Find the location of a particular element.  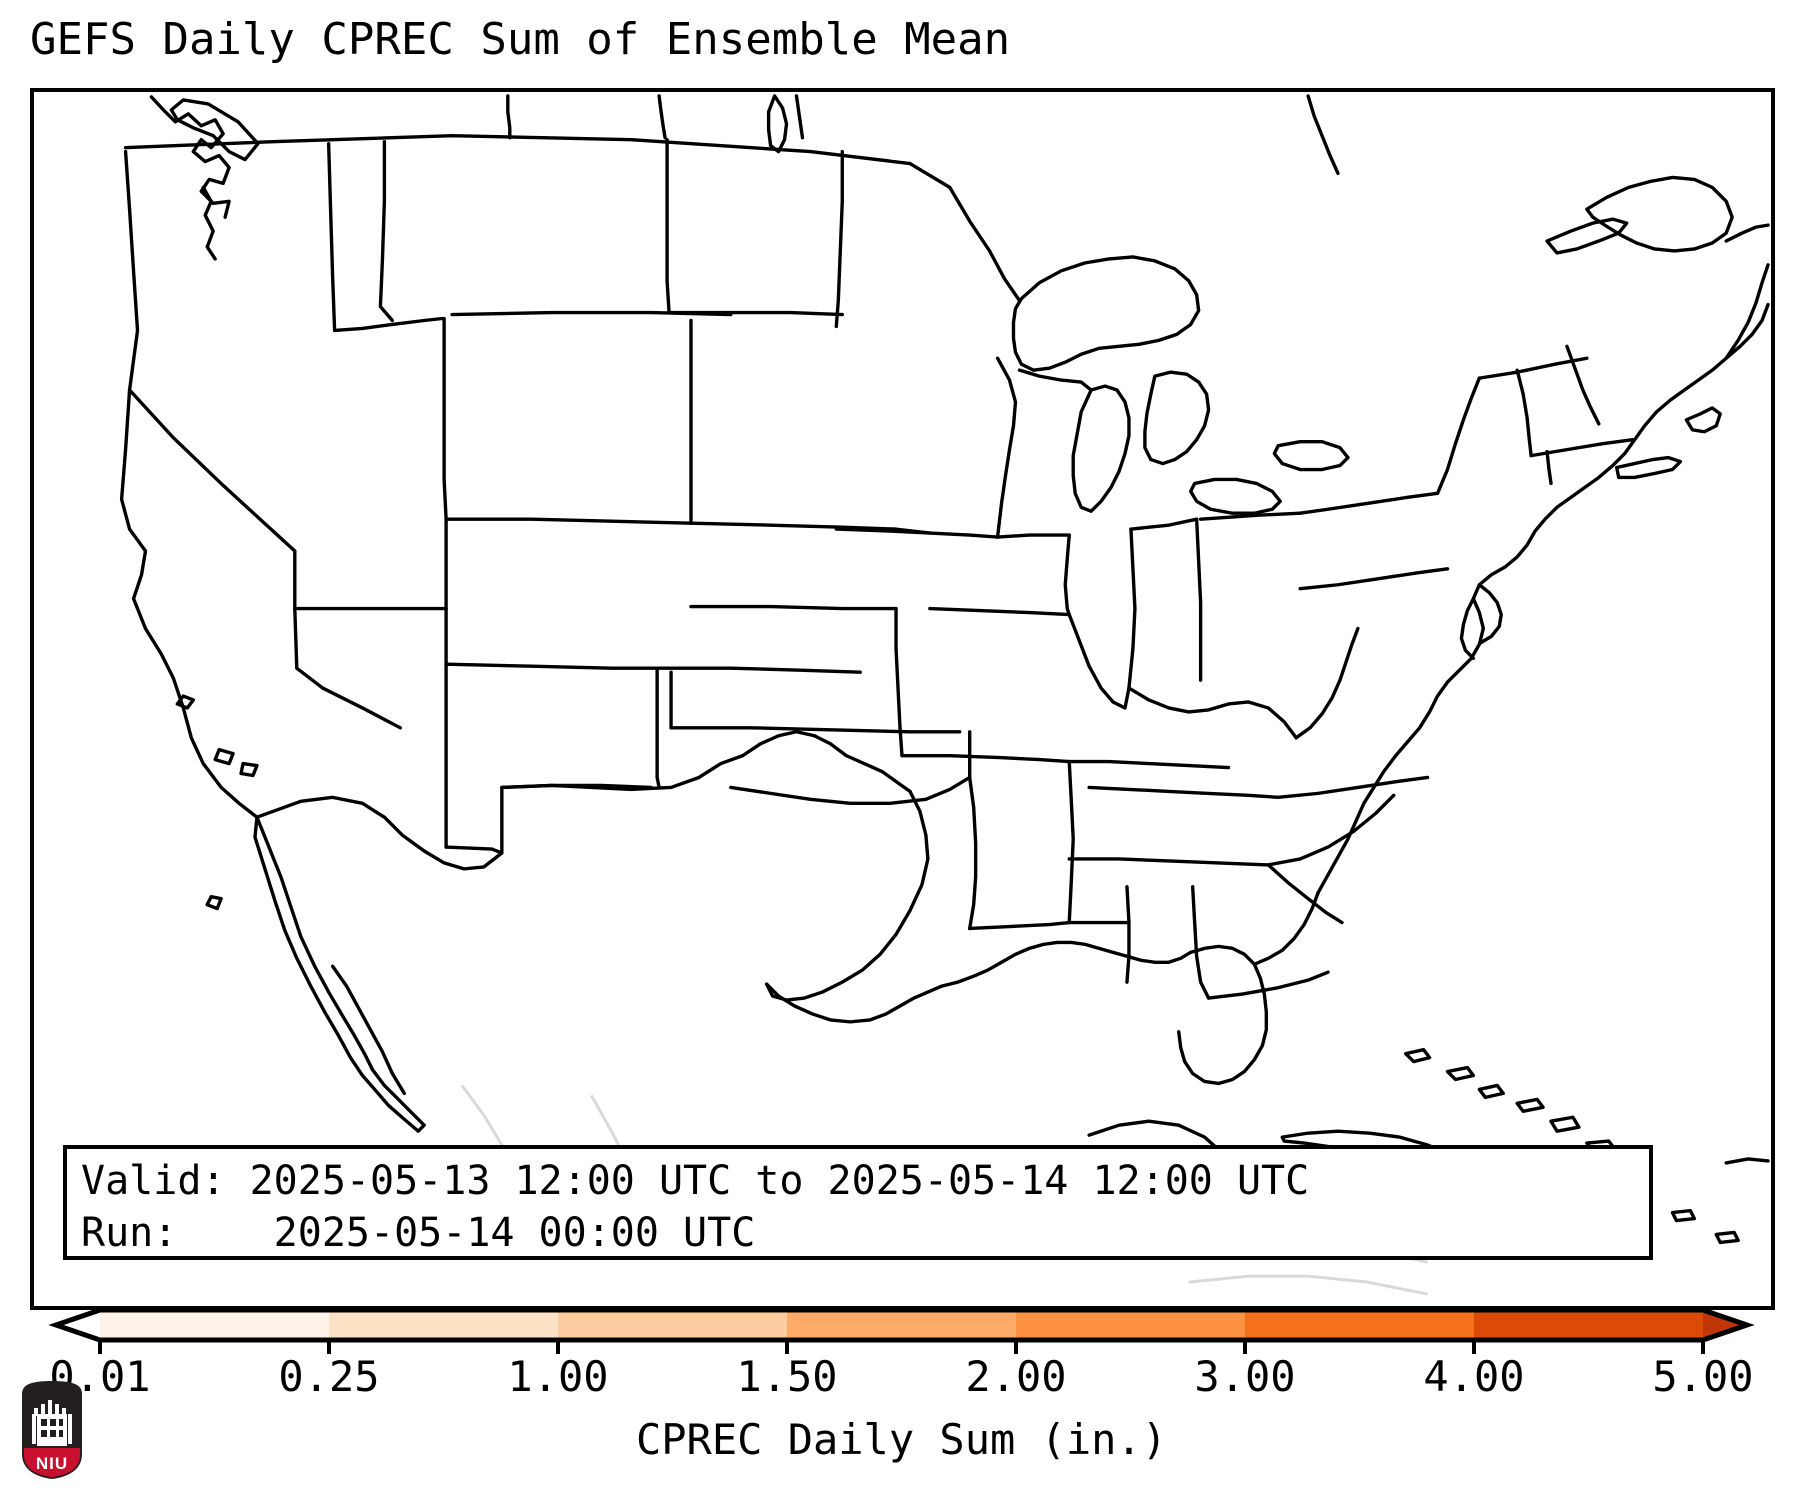

colorbar-segments is located at coordinates (901, 1325).